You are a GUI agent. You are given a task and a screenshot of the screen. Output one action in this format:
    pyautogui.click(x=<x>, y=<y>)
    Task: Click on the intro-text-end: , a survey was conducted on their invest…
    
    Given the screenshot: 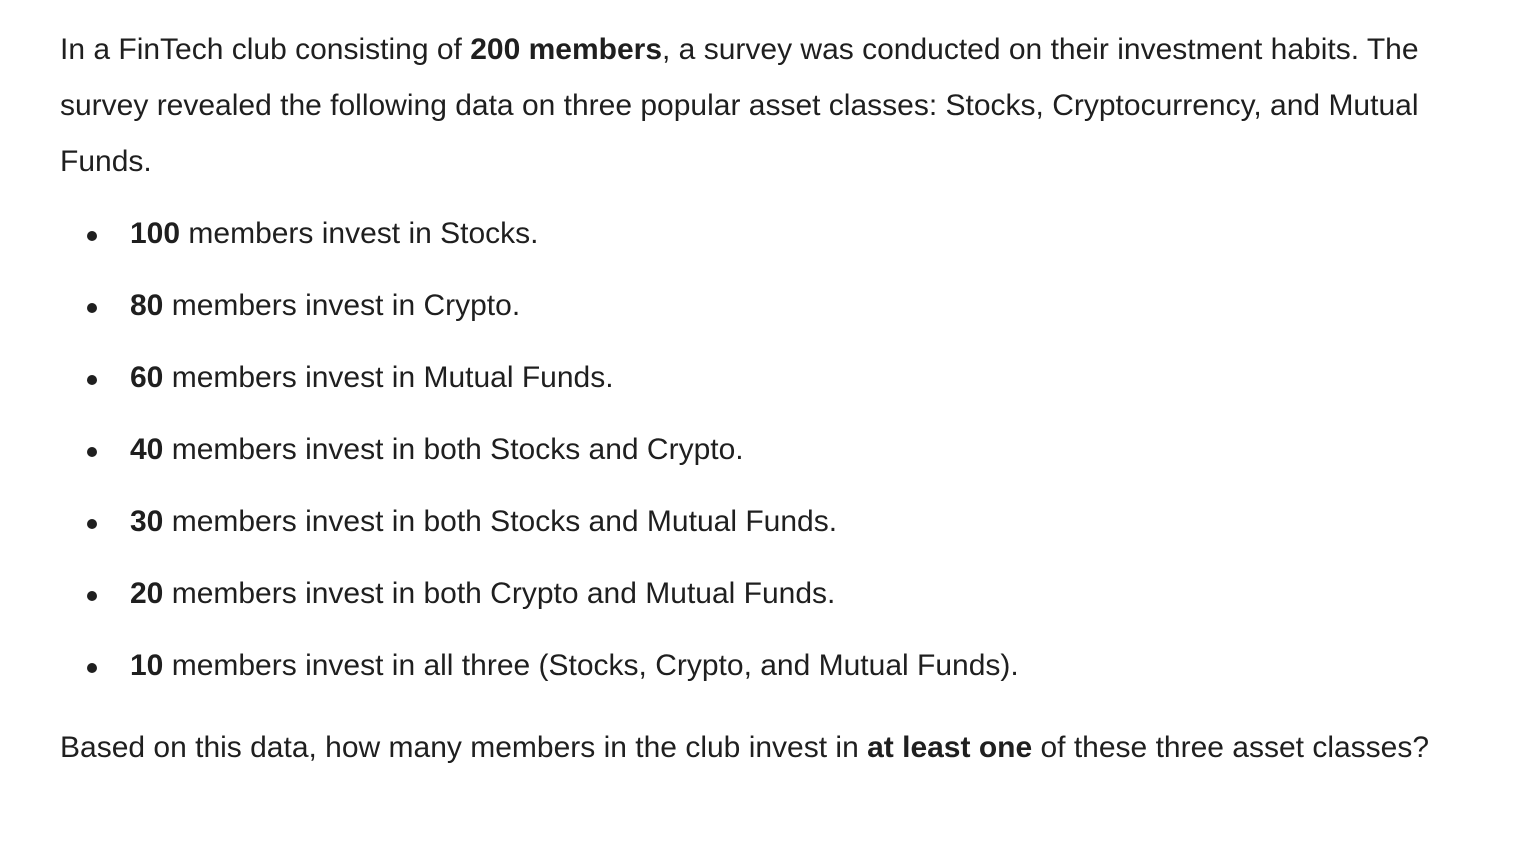 What is the action you would take?
    pyautogui.click(x=739, y=105)
    